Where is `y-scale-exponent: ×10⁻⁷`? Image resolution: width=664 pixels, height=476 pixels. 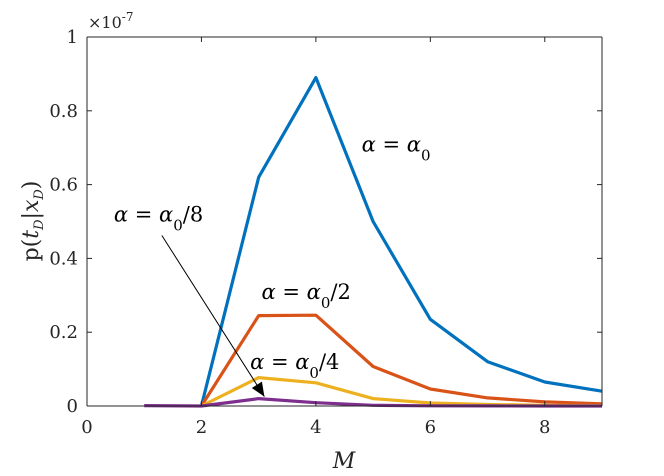
y-scale-exponent: ×10⁻⁷ is located at coordinates (110, 21).